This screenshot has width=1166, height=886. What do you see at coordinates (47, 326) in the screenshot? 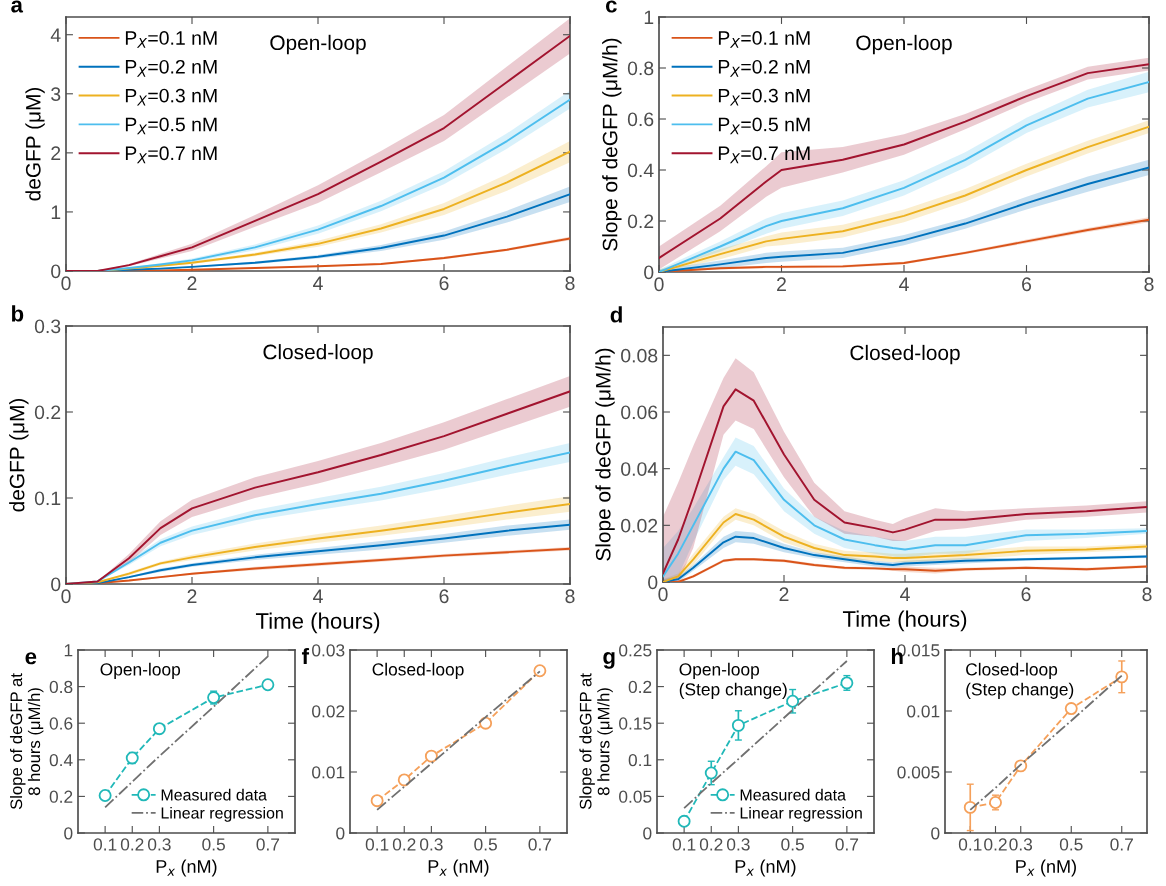
I see `y-tick-label: 0.3` at bounding box center [47, 326].